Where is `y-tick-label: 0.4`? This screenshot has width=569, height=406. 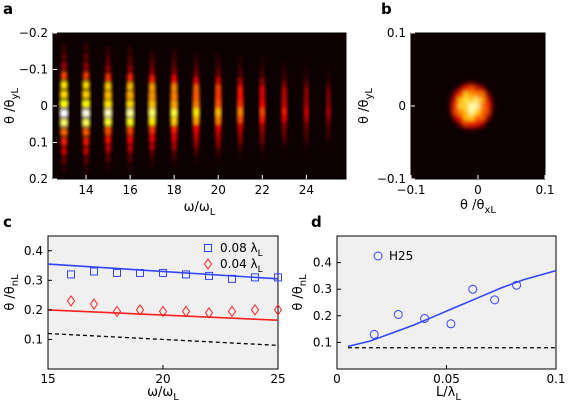
y-tick-label: 0.4 is located at coordinates (322, 263).